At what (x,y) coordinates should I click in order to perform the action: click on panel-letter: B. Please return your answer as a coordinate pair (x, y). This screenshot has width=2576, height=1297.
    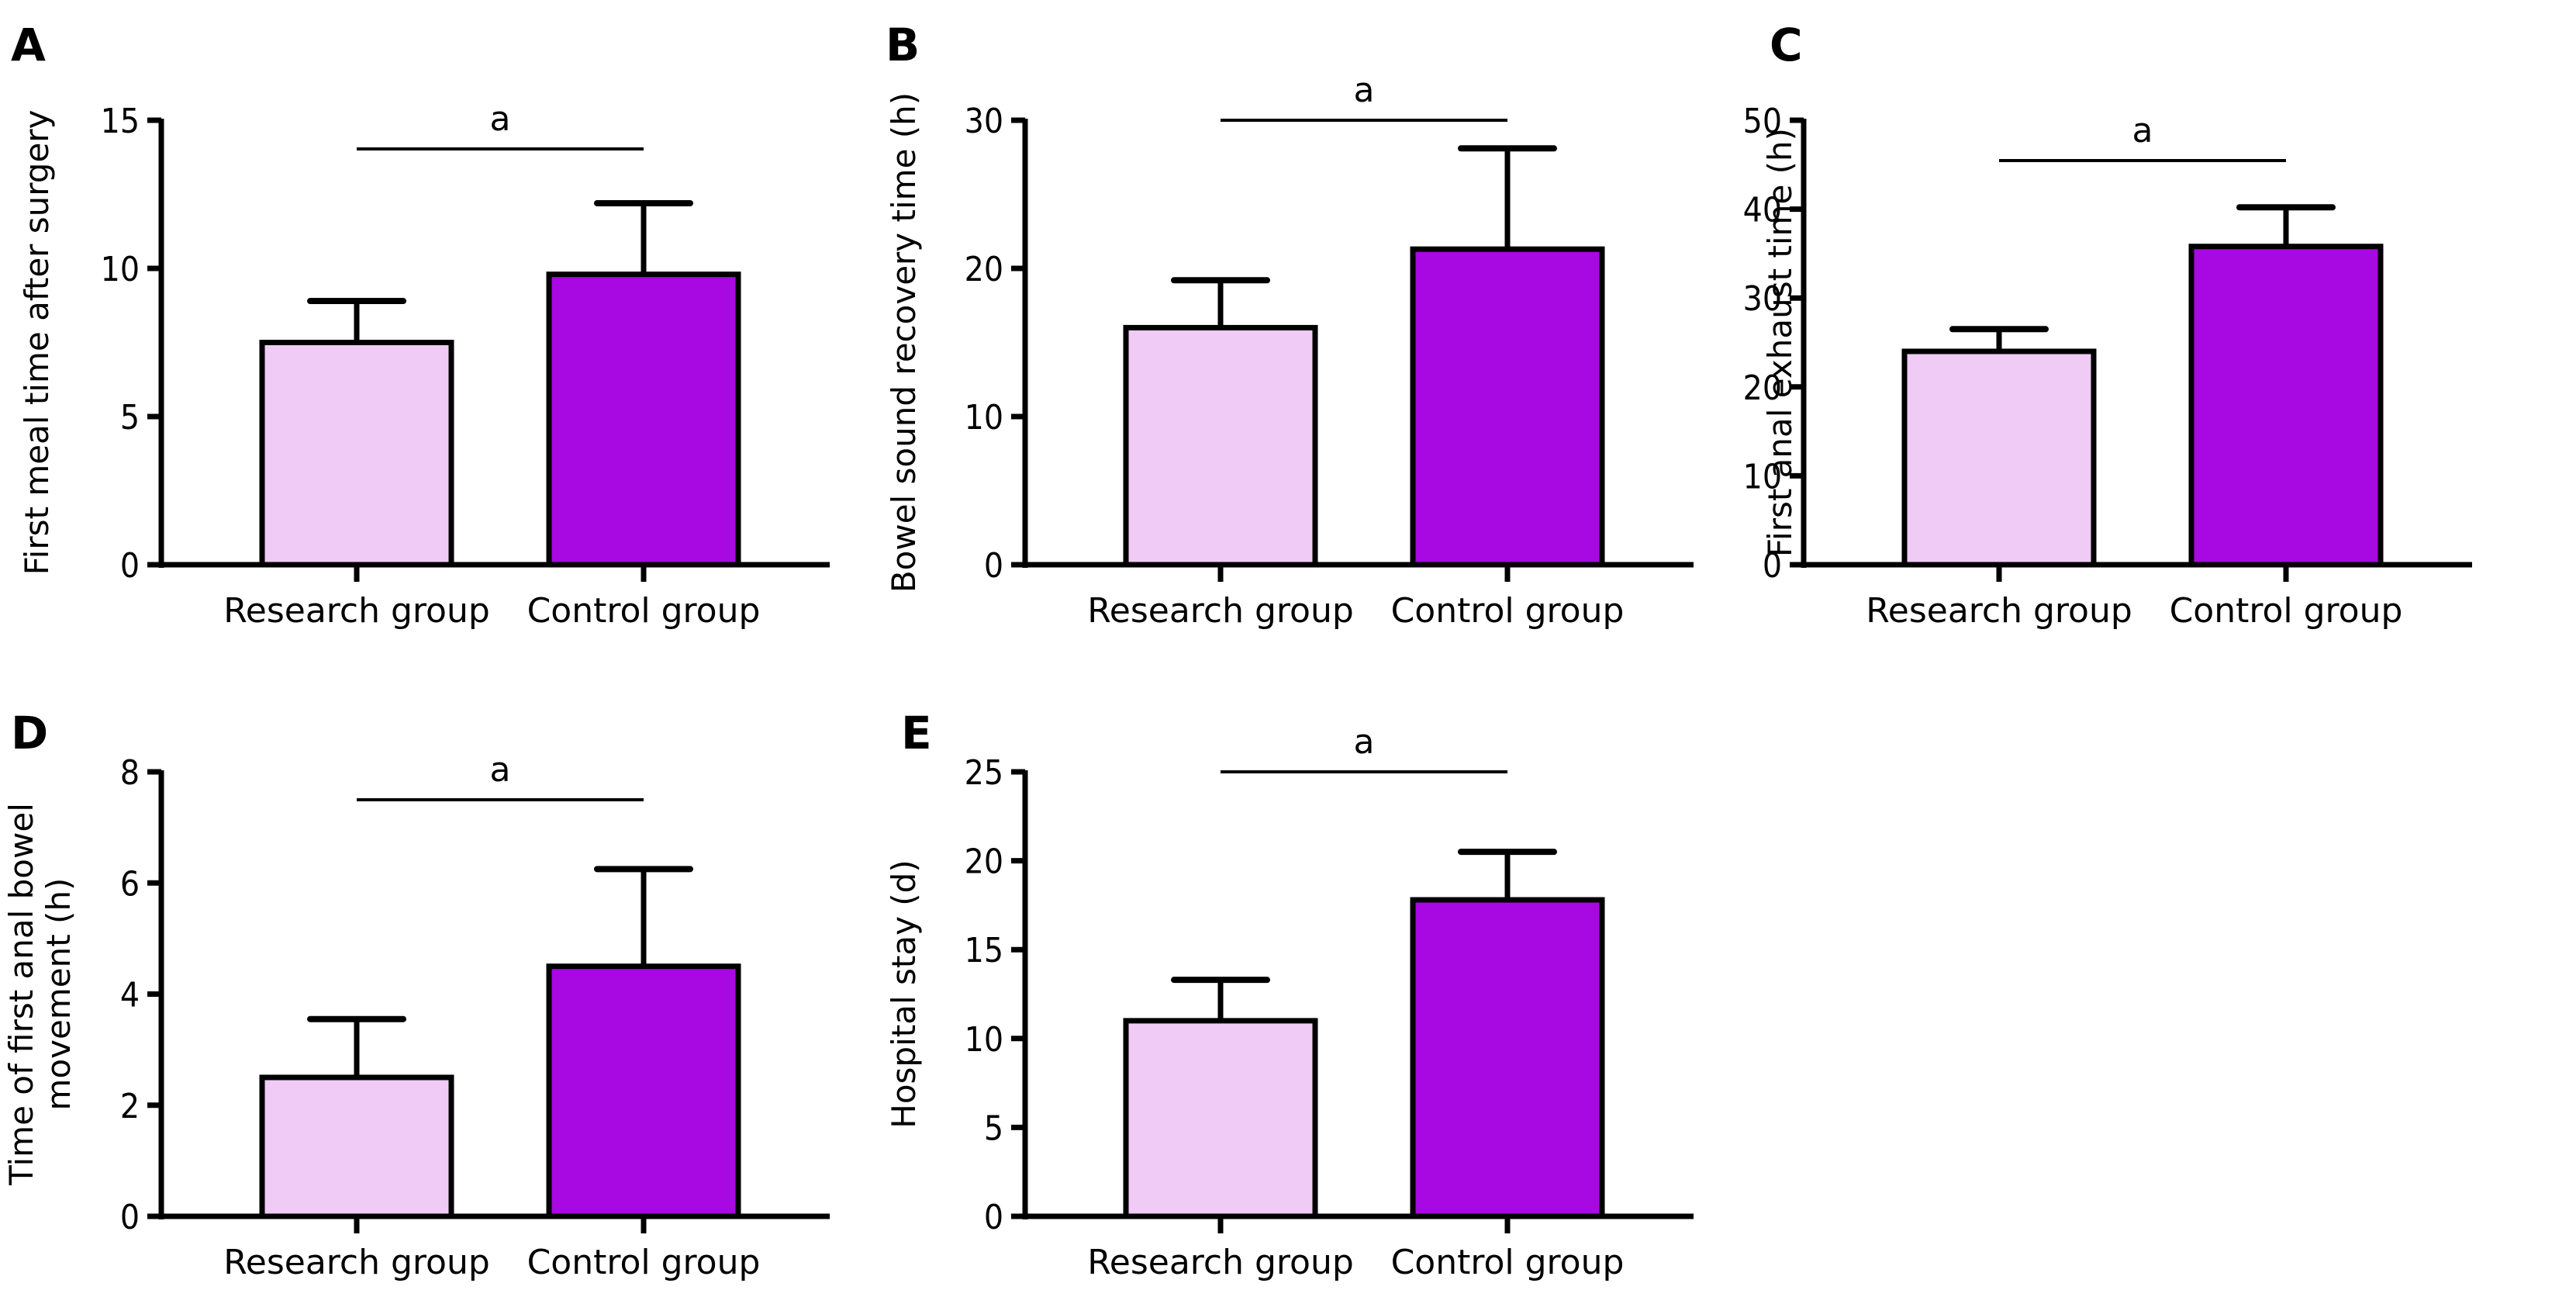
    Looking at the image, I should click on (903, 45).